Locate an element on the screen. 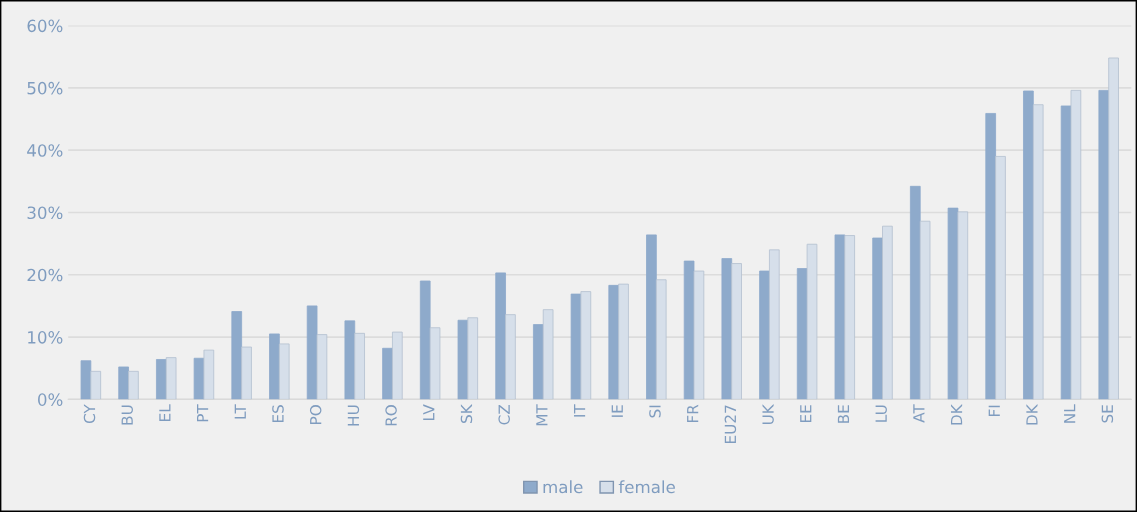  x-tick-label: MT is located at coordinates (542, 415).